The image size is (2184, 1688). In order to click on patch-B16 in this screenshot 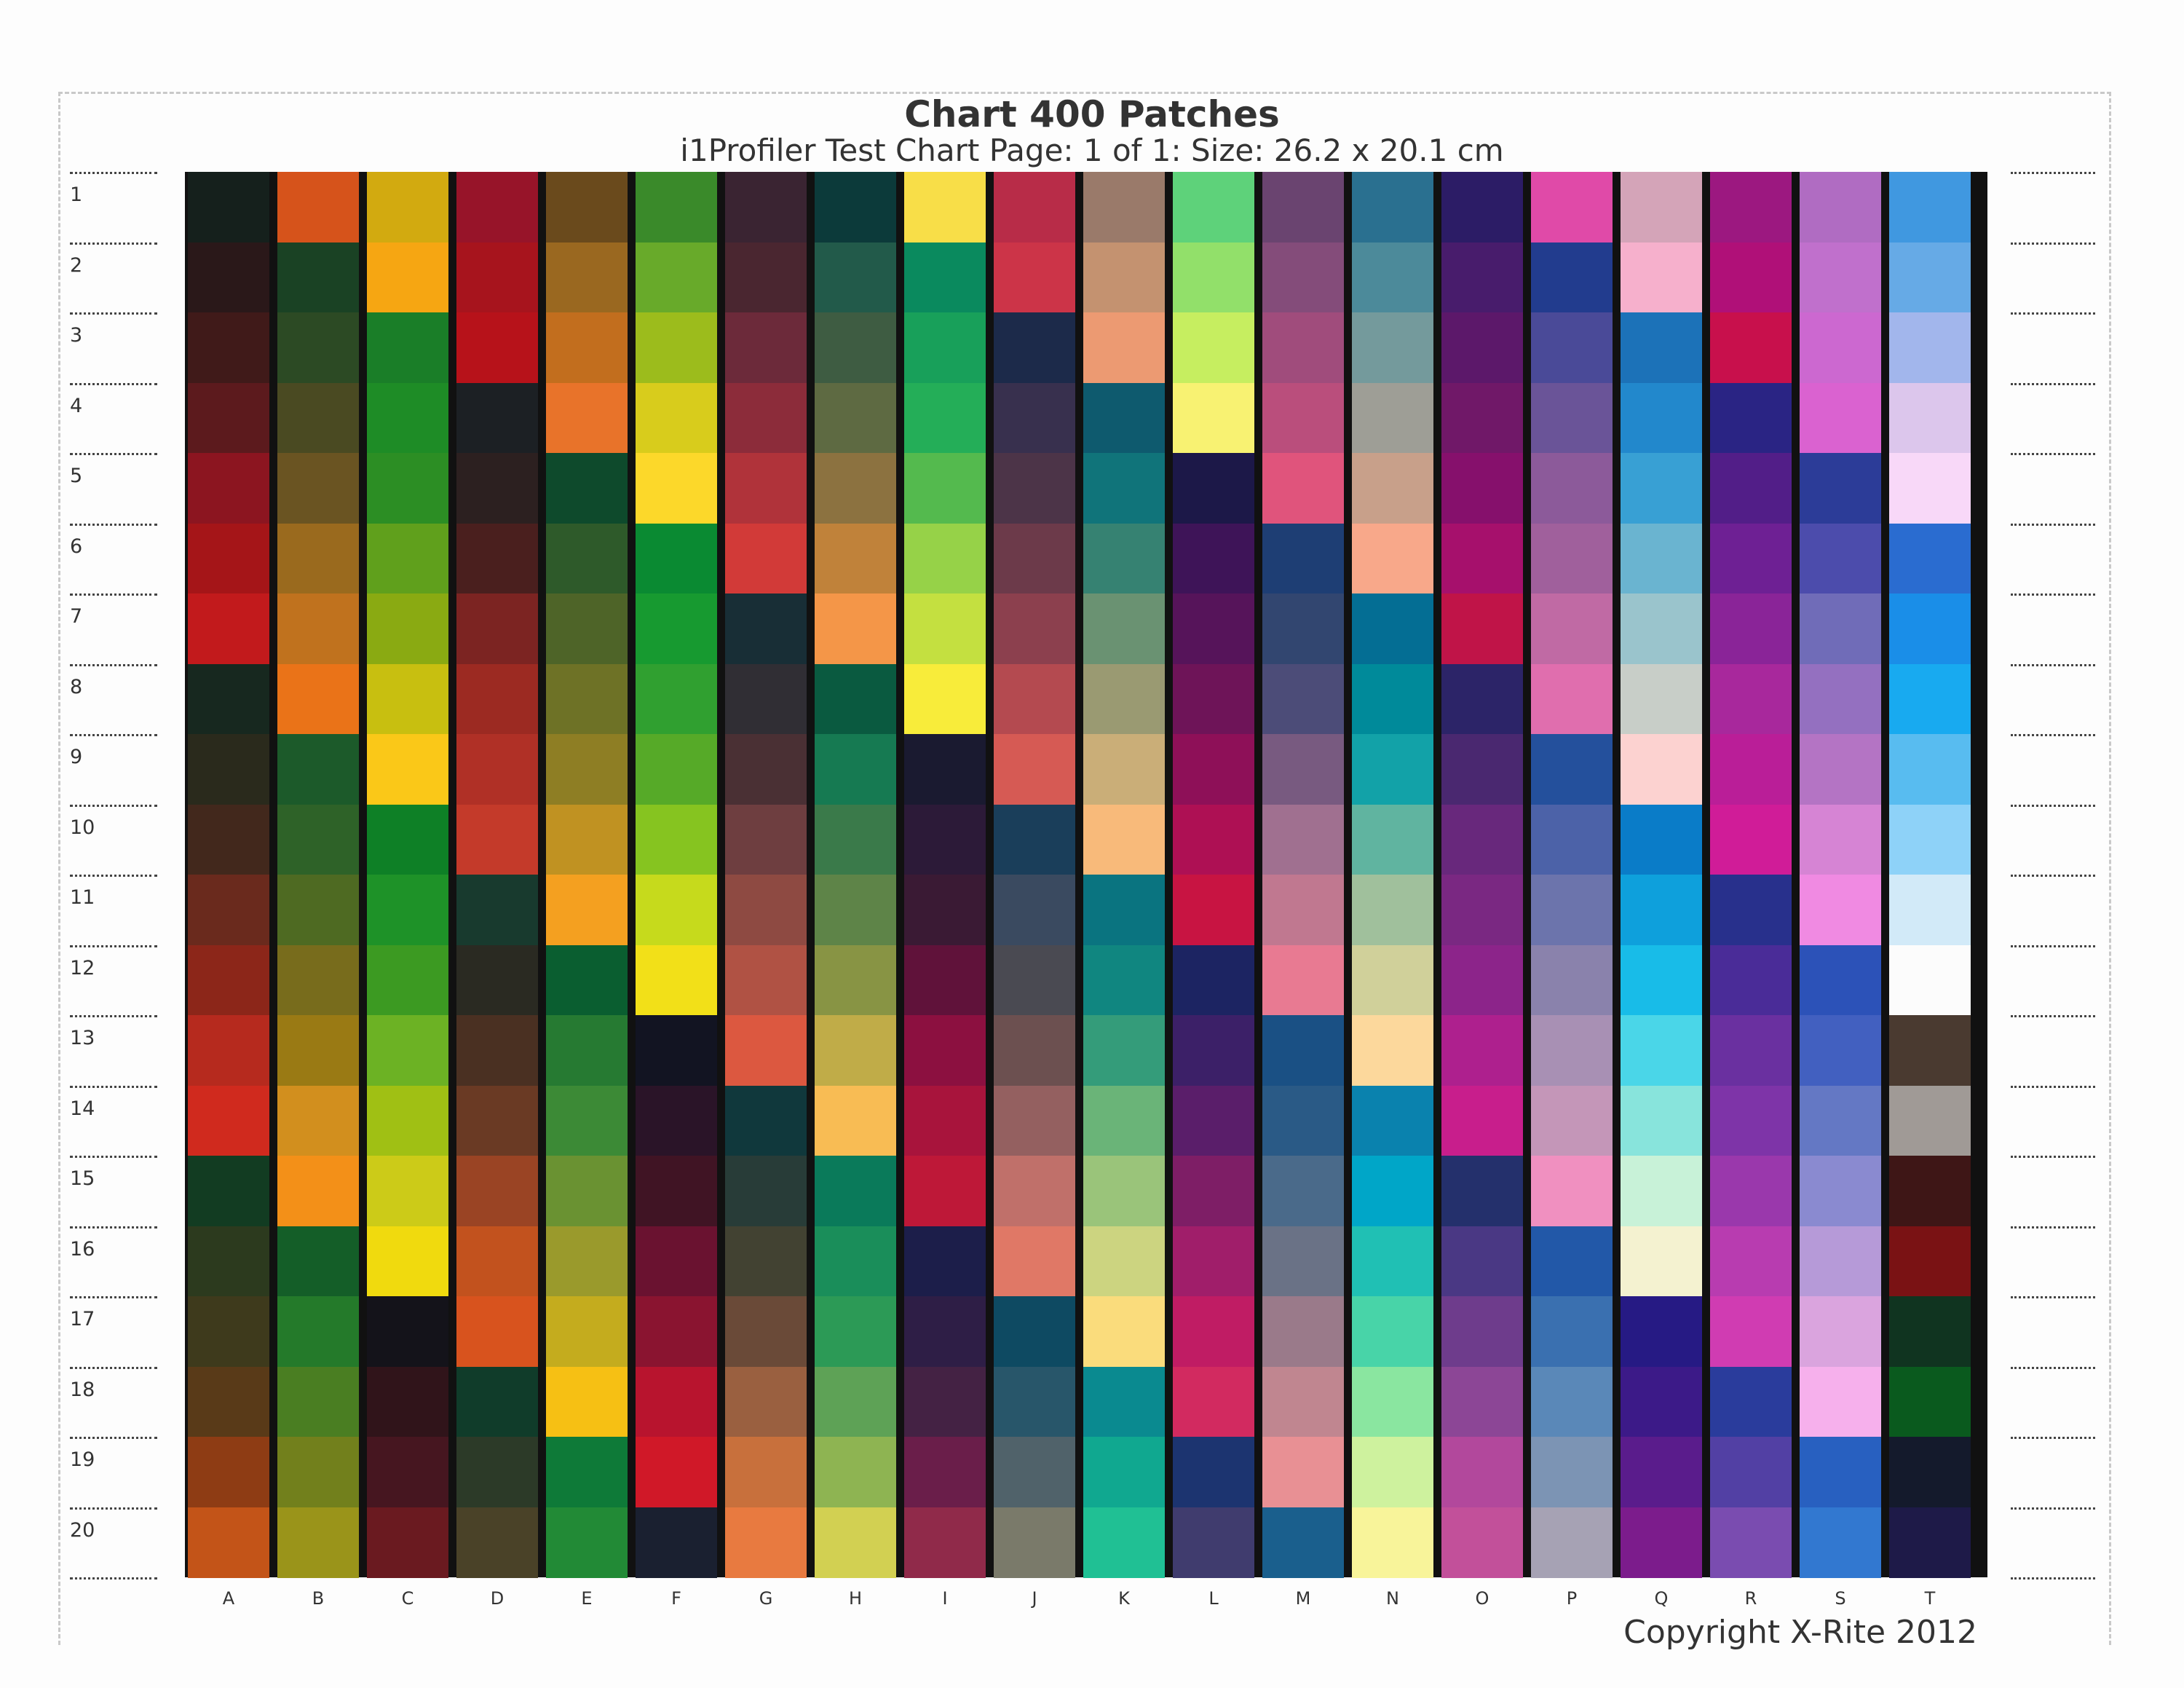, I will do `click(318, 1261)`.